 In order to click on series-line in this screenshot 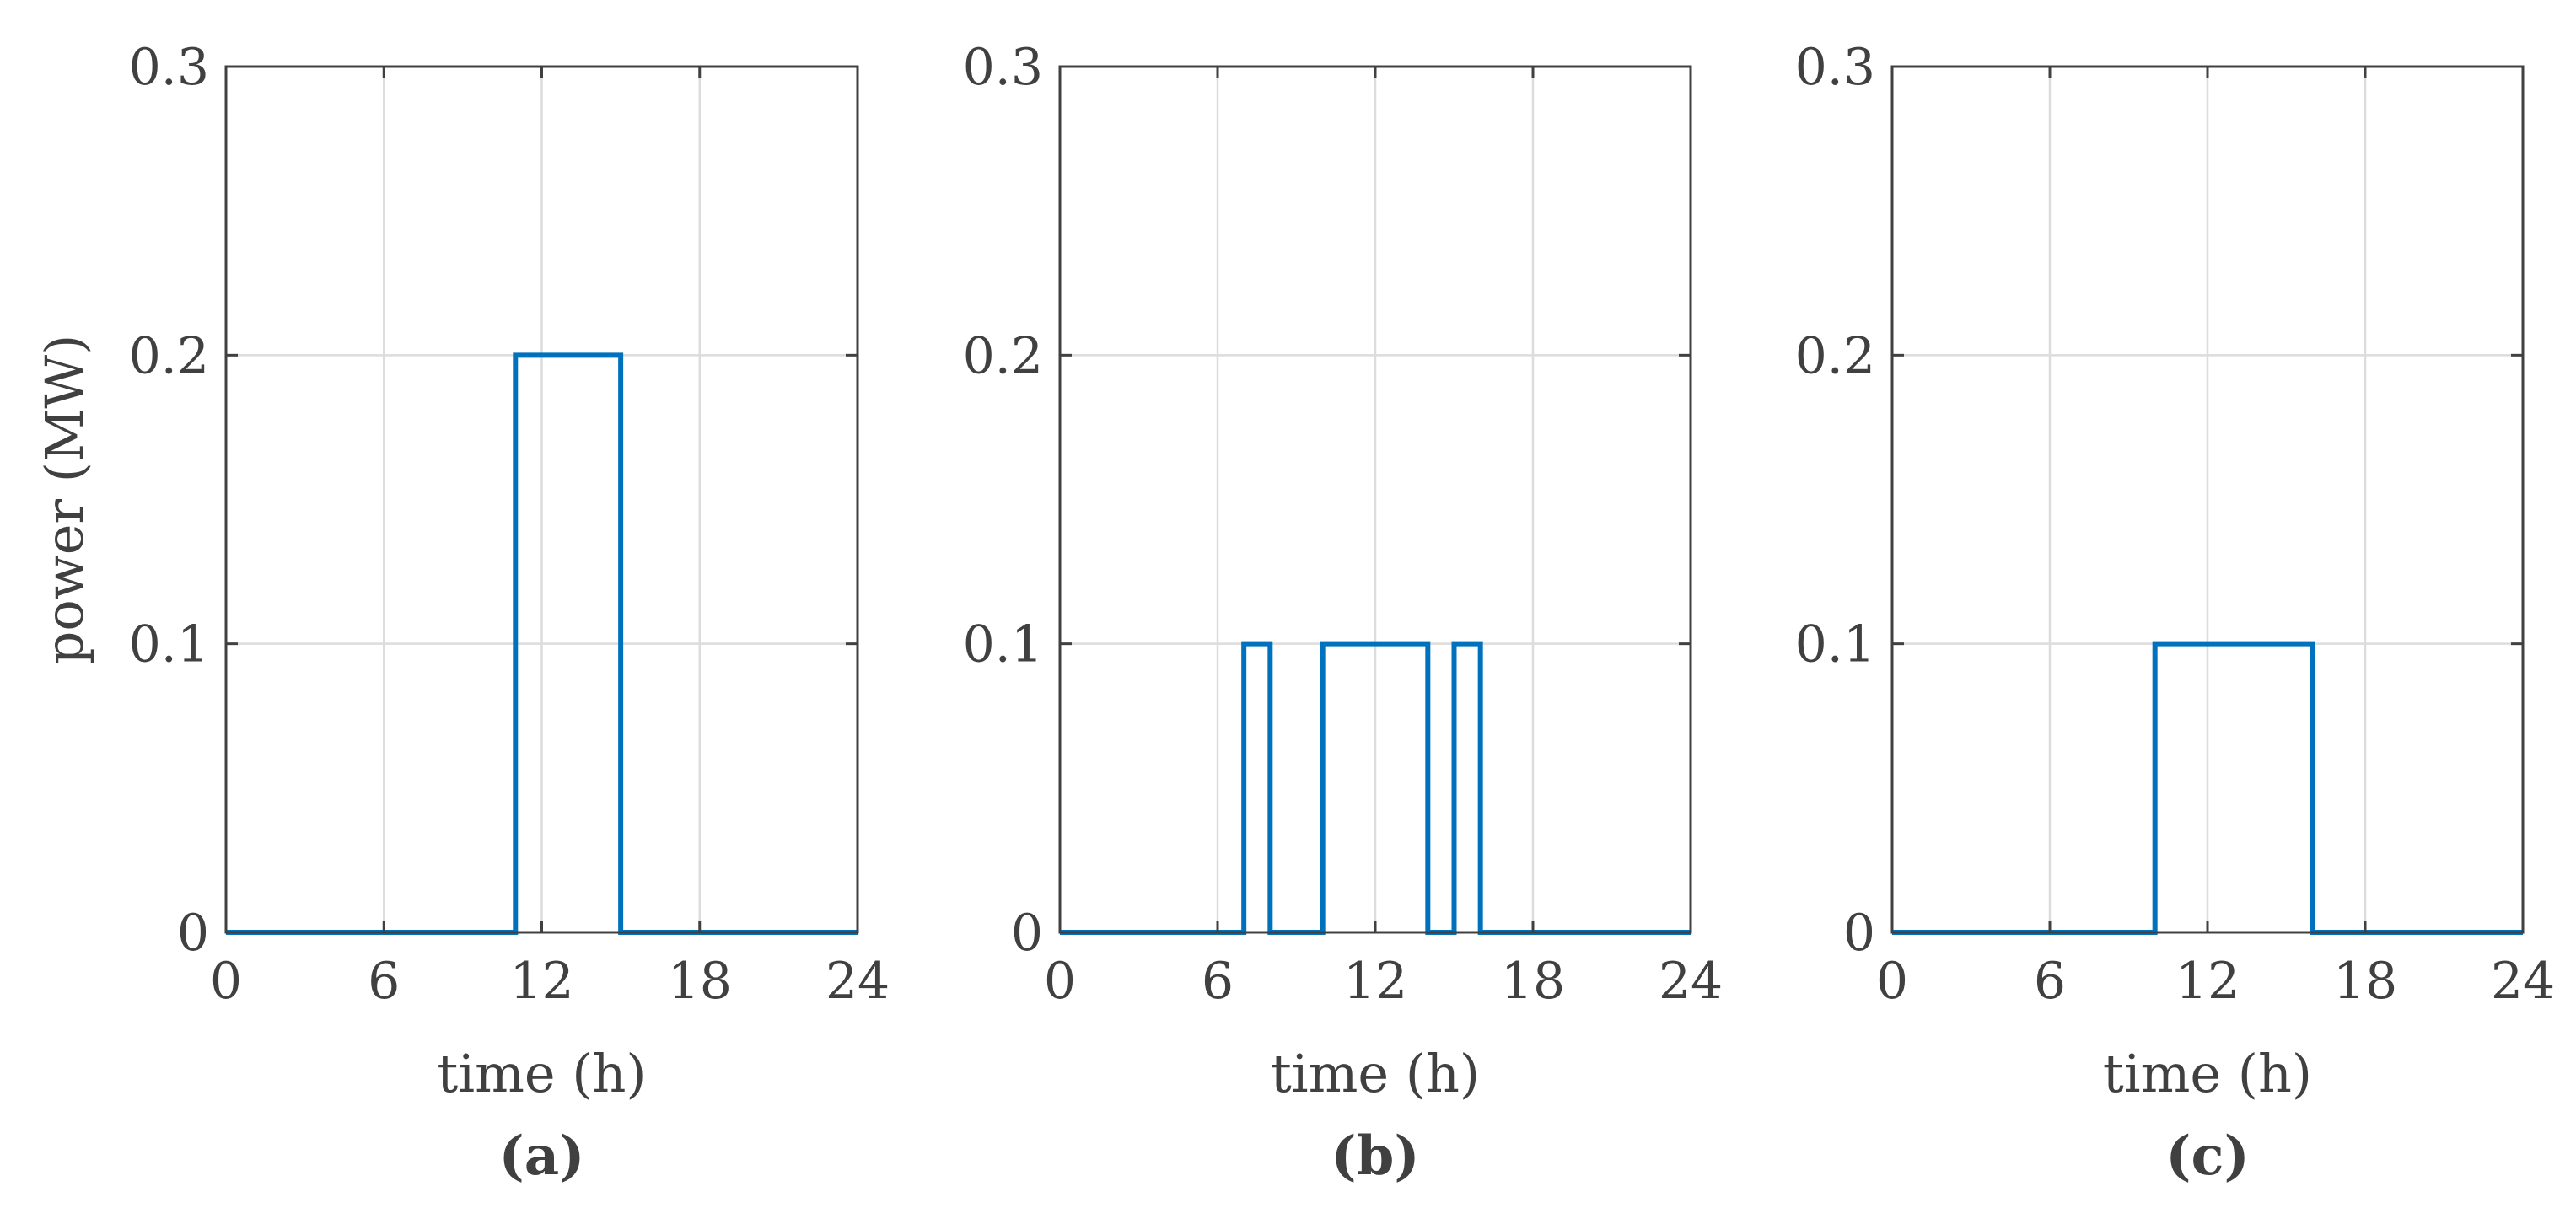, I will do `click(1376, 788)`.